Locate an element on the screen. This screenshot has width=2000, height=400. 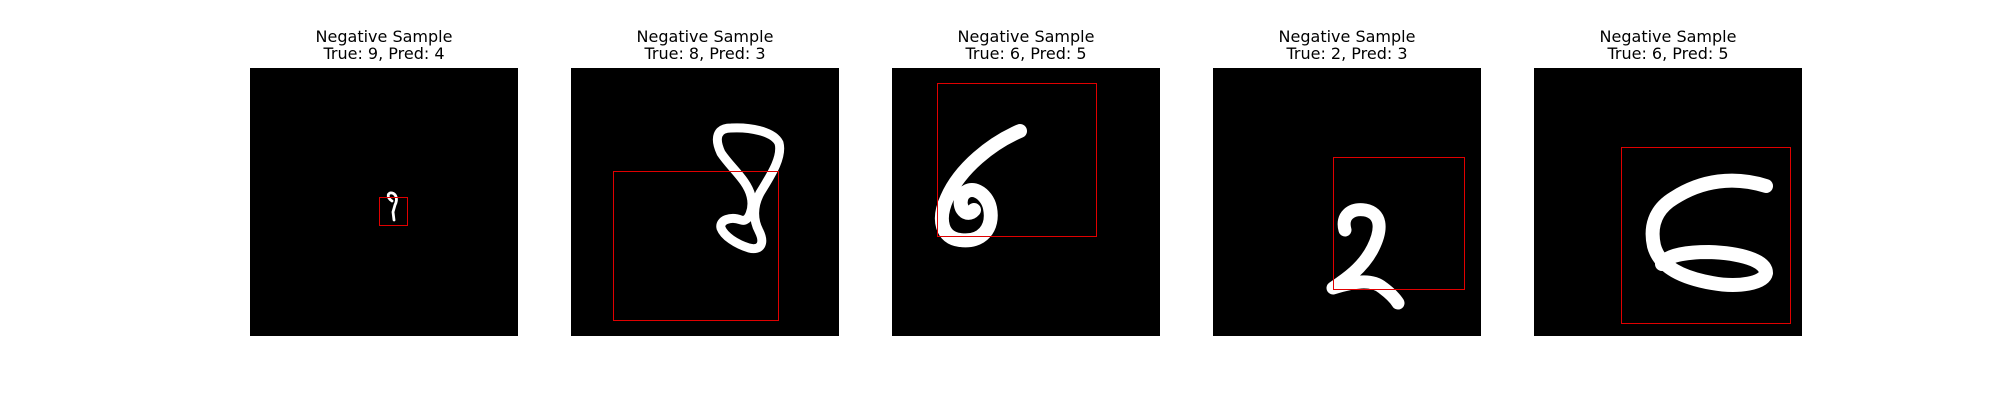
panel-title: Negative Sample True: 8, Pred: 3 is located at coordinates (705, 45).